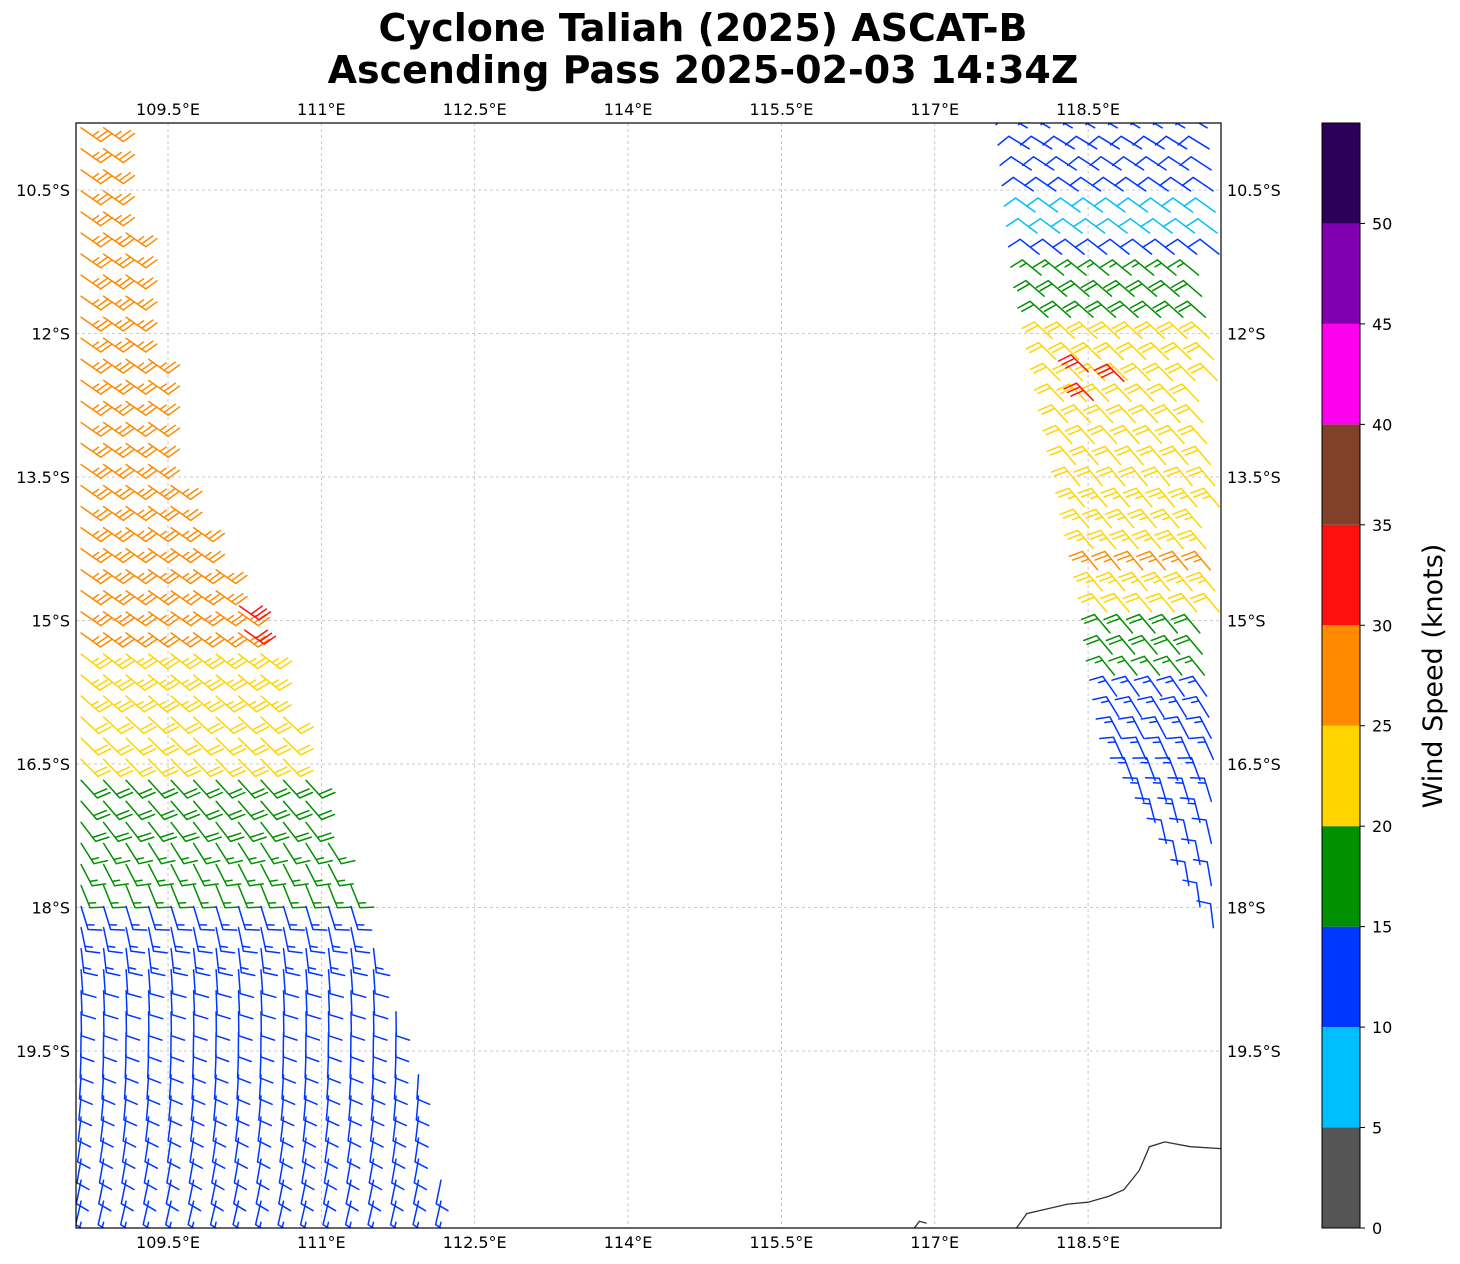 This screenshot has height=1264, width=1460. I want to click on colorbar-tick-label: 25, so click(1382, 726).